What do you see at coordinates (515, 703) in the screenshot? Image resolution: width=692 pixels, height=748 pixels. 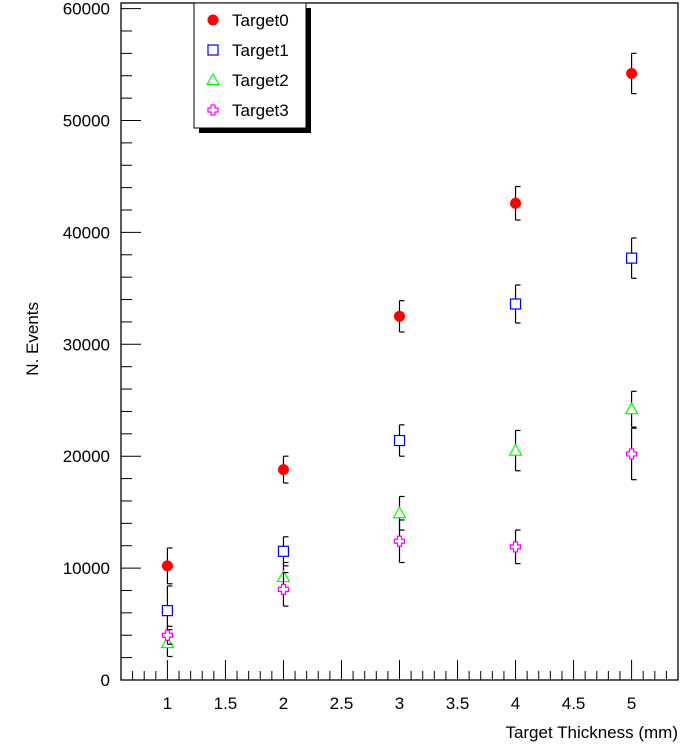 I see `x-tick-label: 4` at bounding box center [515, 703].